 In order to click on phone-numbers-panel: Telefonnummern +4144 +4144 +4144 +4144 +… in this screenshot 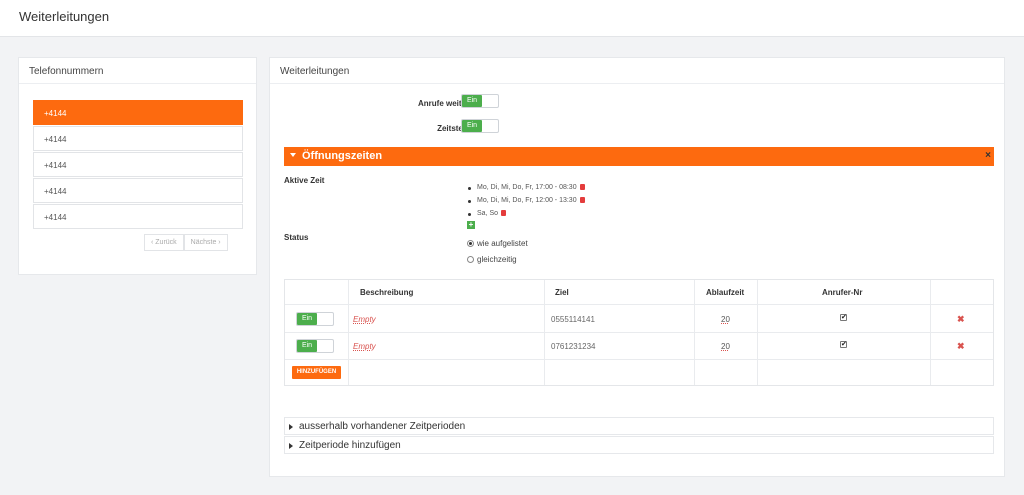, I will do `click(137, 166)`.